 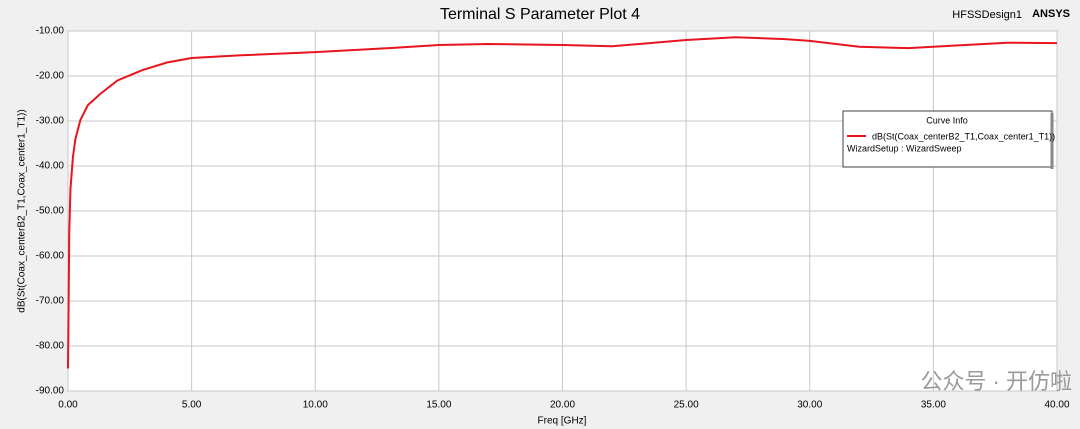 What do you see at coordinates (996, 381) in the screenshot?
I see `watermark: 公众号 · 开仿啦` at bounding box center [996, 381].